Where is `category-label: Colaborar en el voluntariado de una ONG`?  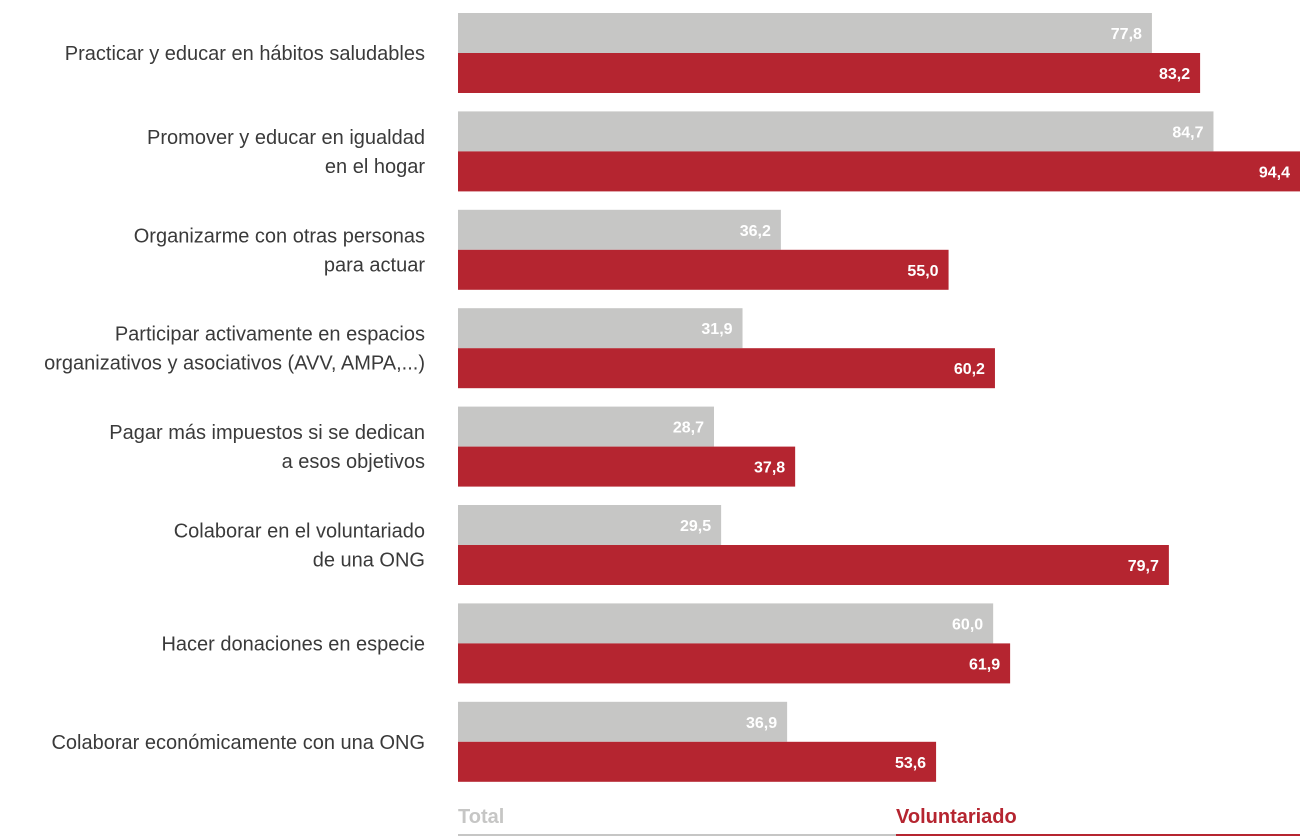 category-label: Colaborar en el voluntariado de una ONG is located at coordinates (299, 546).